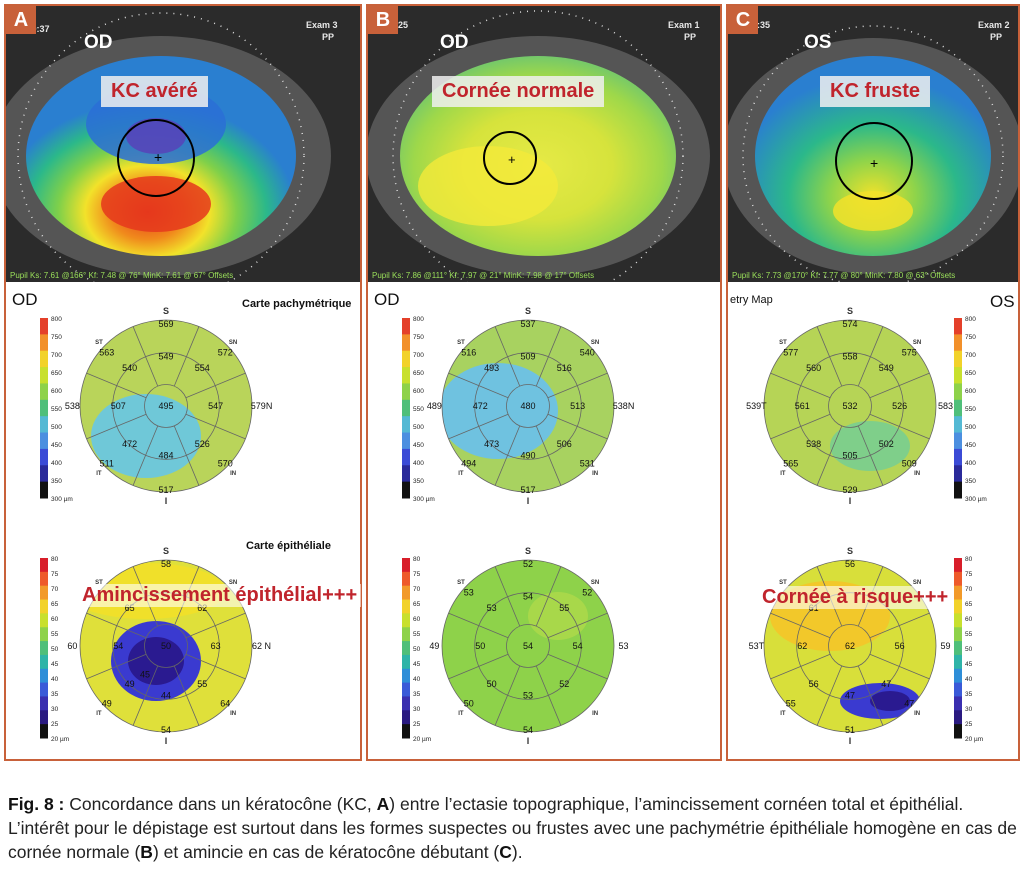  I want to click on value-mN: 513, so click(577, 406).